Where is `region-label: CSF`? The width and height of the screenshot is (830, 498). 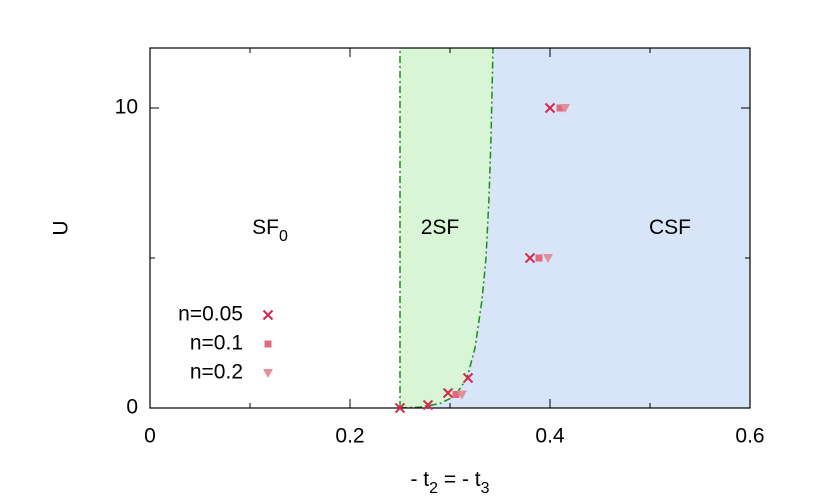 region-label: CSF is located at coordinates (670, 227).